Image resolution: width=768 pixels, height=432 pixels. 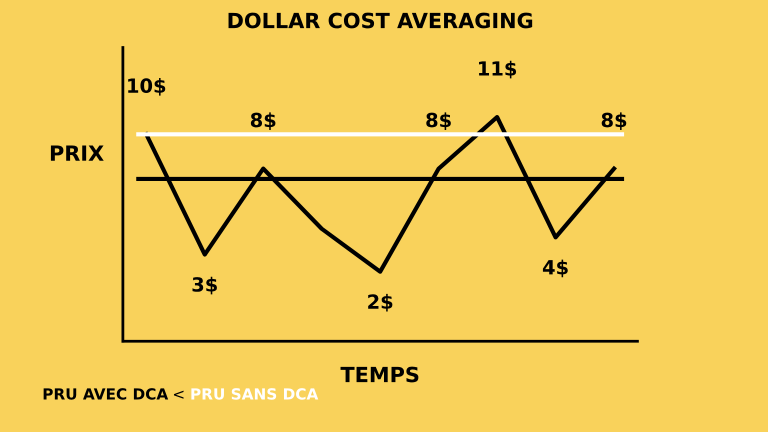 I want to click on data-label: 2$, so click(x=380, y=303).